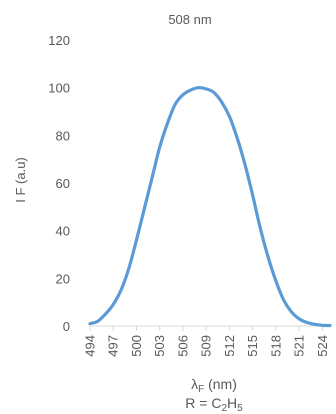 Image resolution: width=336 pixels, height=414 pixels. What do you see at coordinates (63, 278) in the screenshot?
I see `y-tick-label: 20` at bounding box center [63, 278].